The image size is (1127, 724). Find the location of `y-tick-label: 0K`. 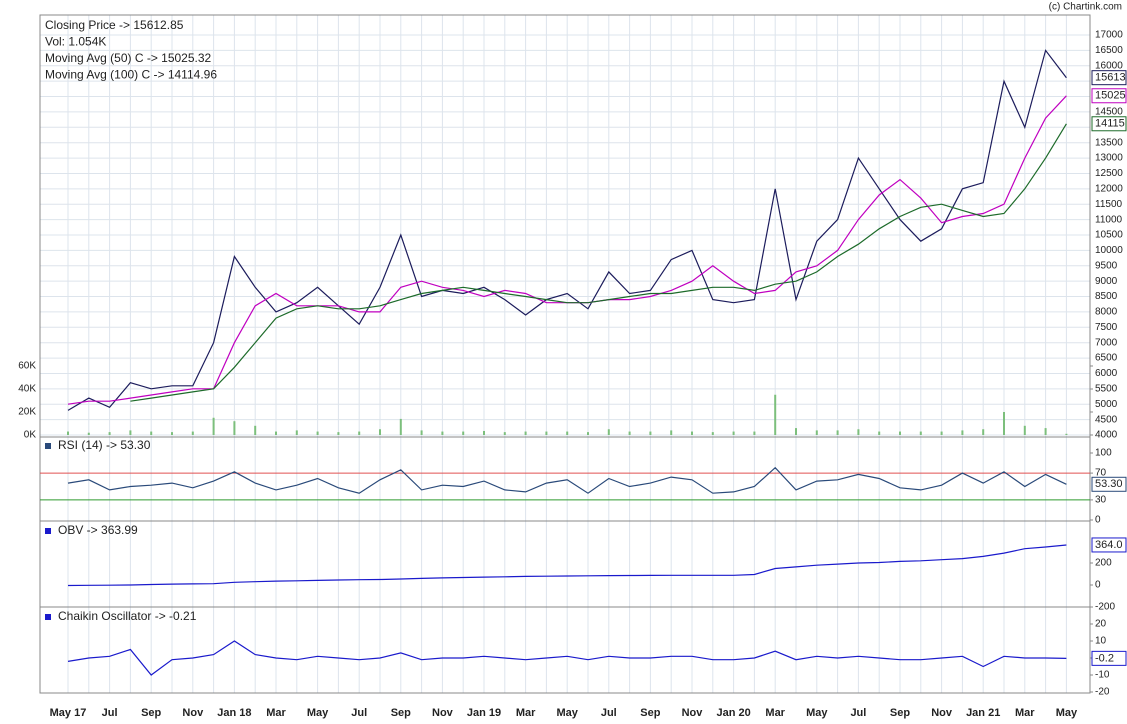

y-tick-label: 0K is located at coordinates (30, 435).